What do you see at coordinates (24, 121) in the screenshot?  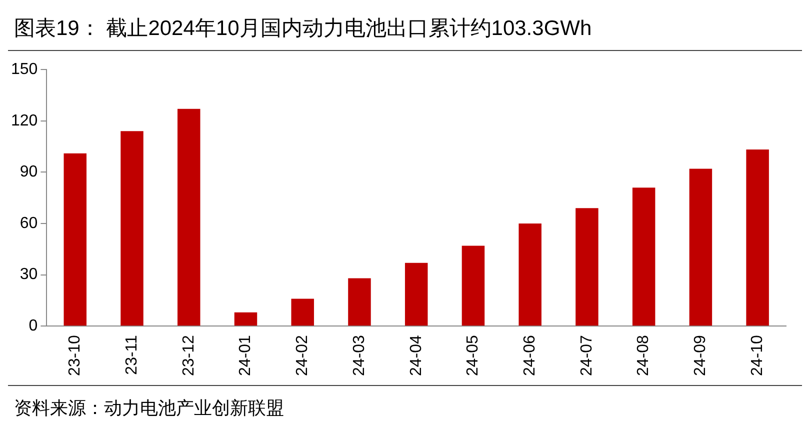 I see `y-tick-label: 120` at bounding box center [24, 121].